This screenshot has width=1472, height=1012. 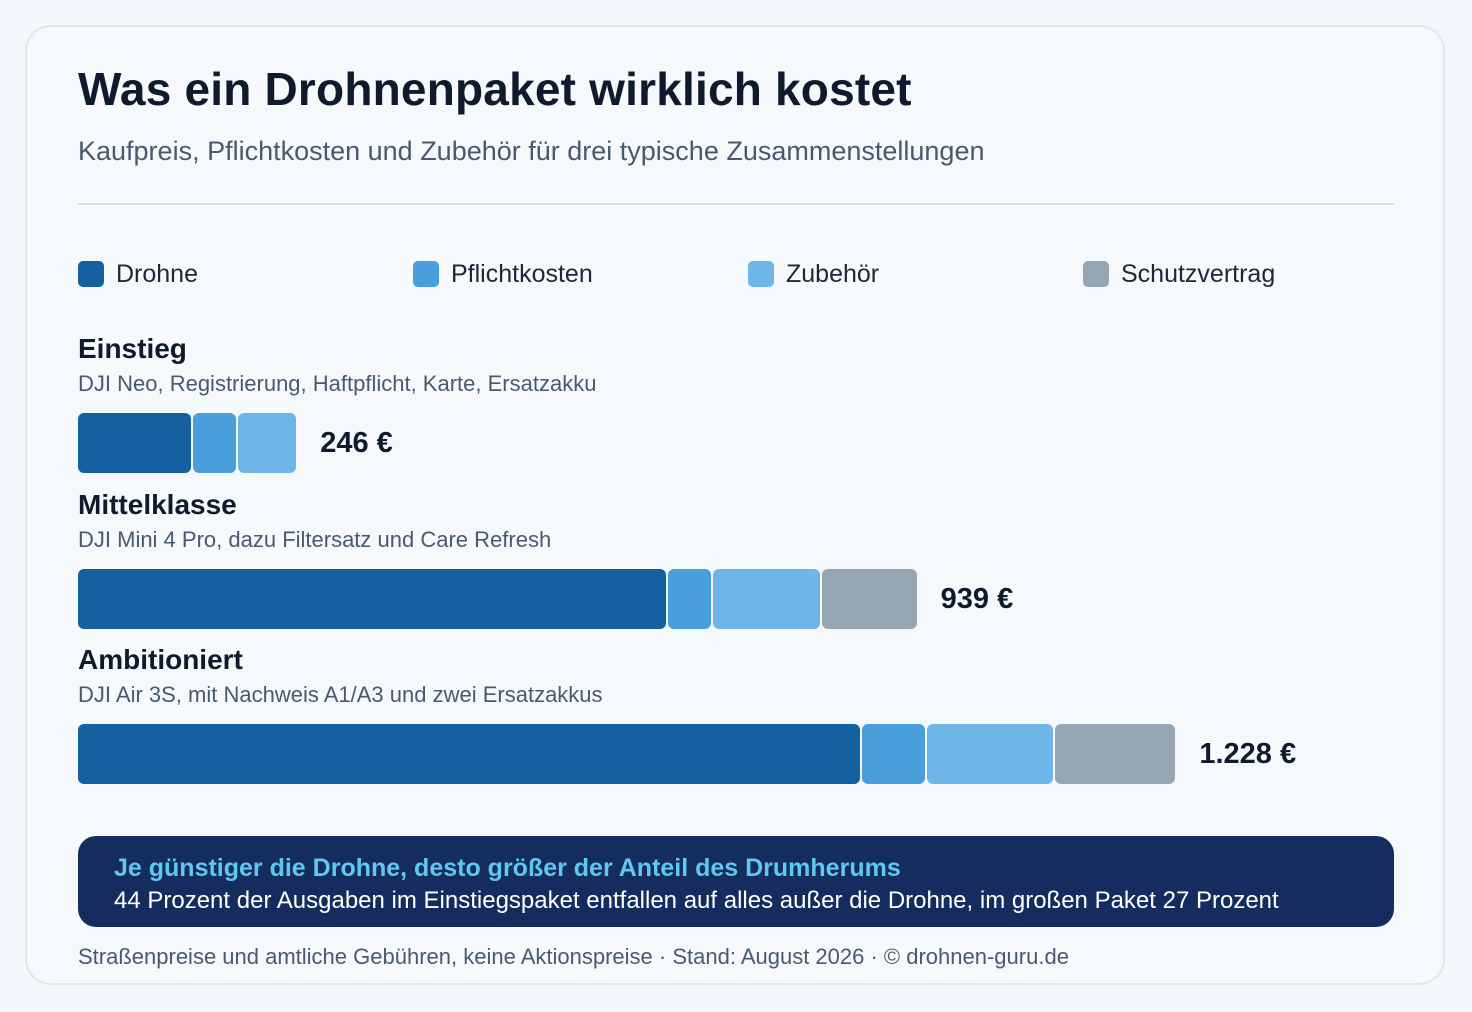 What do you see at coordinates (736, 204) in the screenshot?
I see `divider` at bounding box center [736, 204].